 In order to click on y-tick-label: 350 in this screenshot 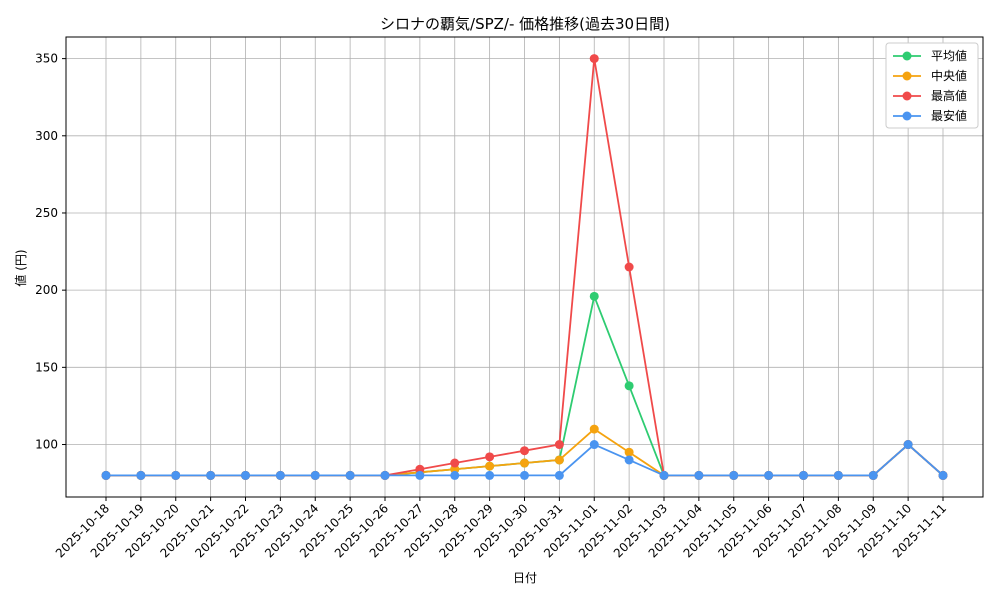, I will do `click(46, 59)`.